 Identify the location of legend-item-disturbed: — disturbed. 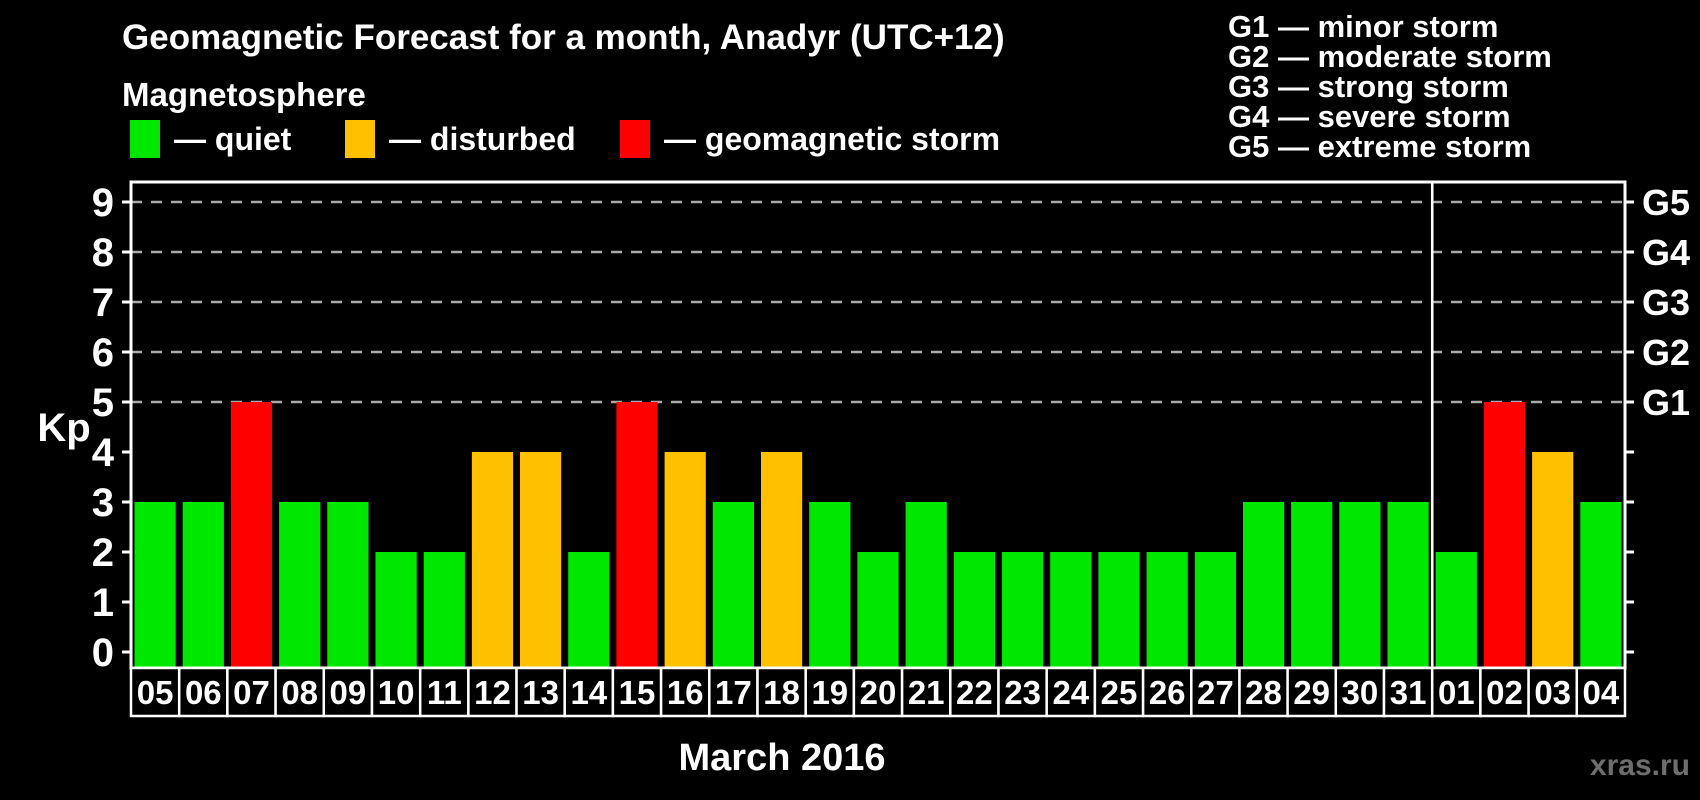
(460, 139).